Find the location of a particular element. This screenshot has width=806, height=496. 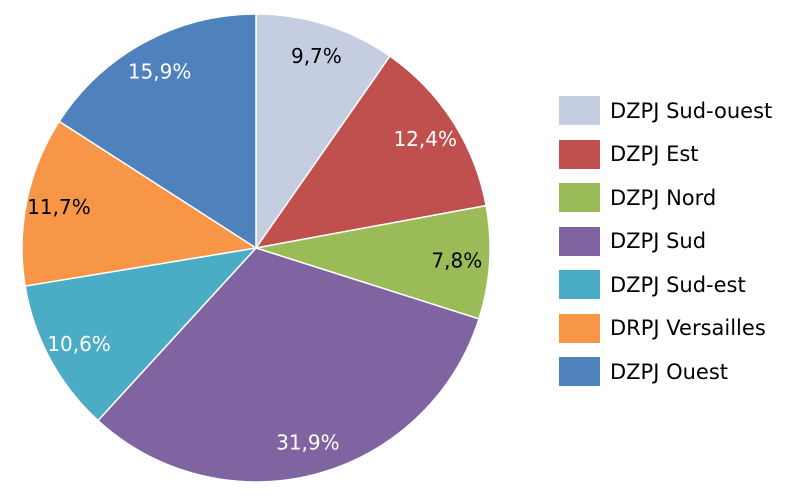

legend-label: DZPJ Sud-est is located at coordinates (678, 284).